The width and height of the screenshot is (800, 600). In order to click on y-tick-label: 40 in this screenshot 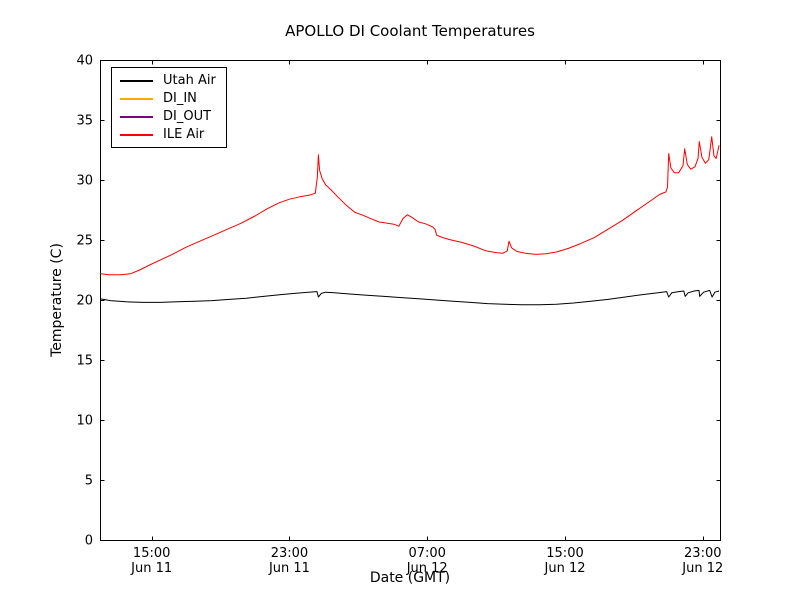, I will do `click(84, 61)`.